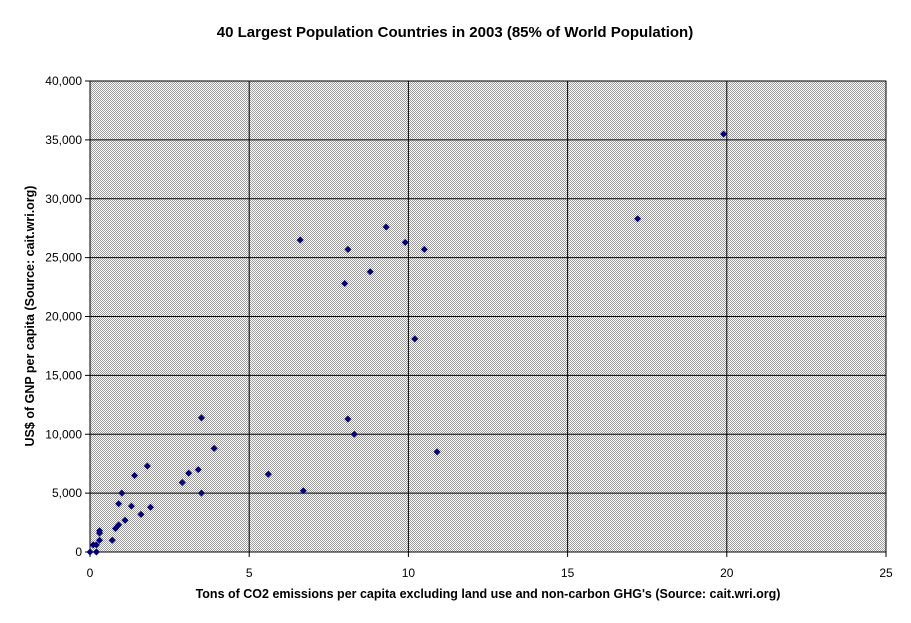 This screenshot has height=623, width=911. I want to click on y-tick-label: 10,000, so click(63, 434).